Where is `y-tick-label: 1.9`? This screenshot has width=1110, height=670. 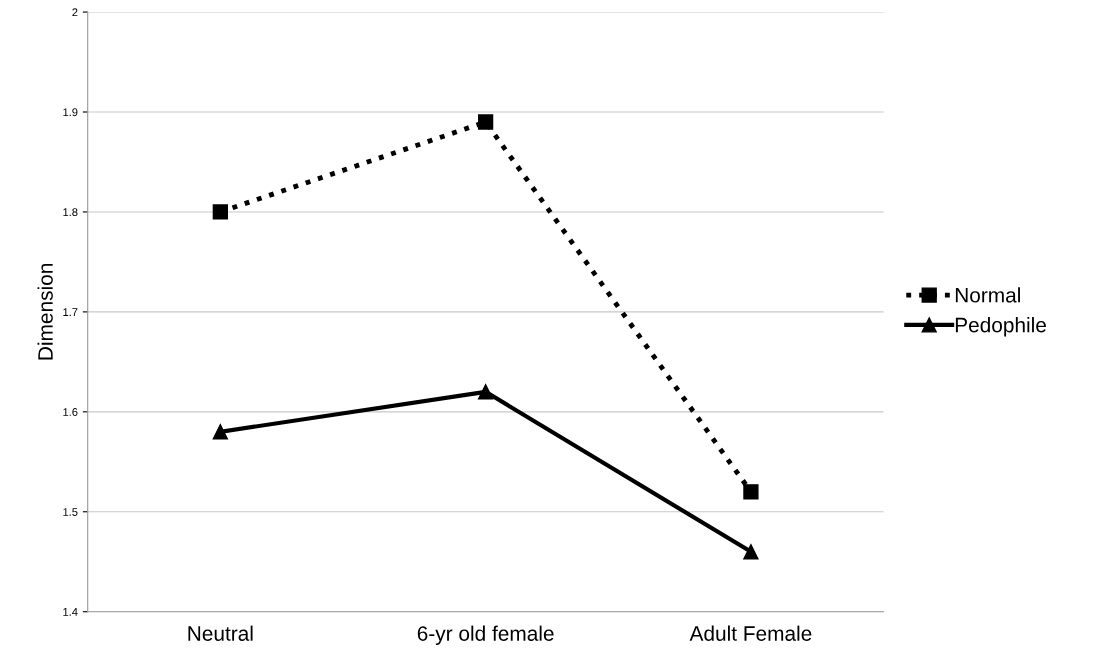
y-tick-label: 1.9 is located at coordinates (70, 112).